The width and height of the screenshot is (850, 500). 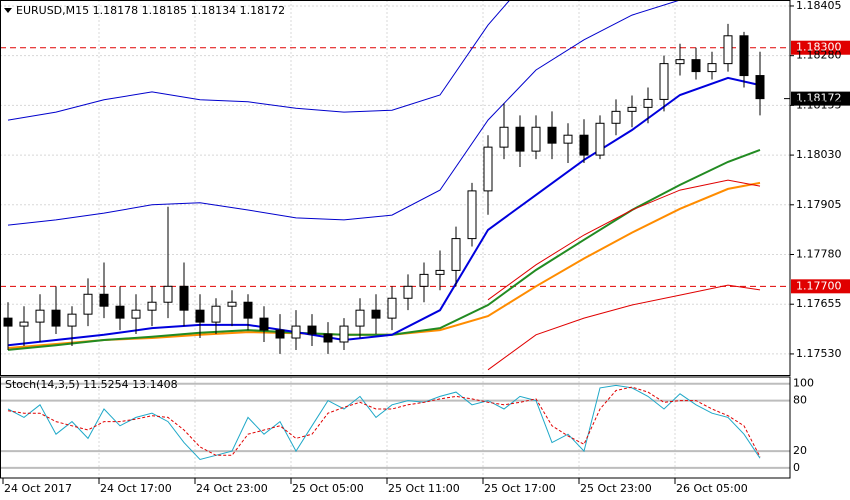 What do you see at coordinates (819, 104) in the screenshot?
I see `y-tick-label: 1.18155` at bounding box center [819, 104].